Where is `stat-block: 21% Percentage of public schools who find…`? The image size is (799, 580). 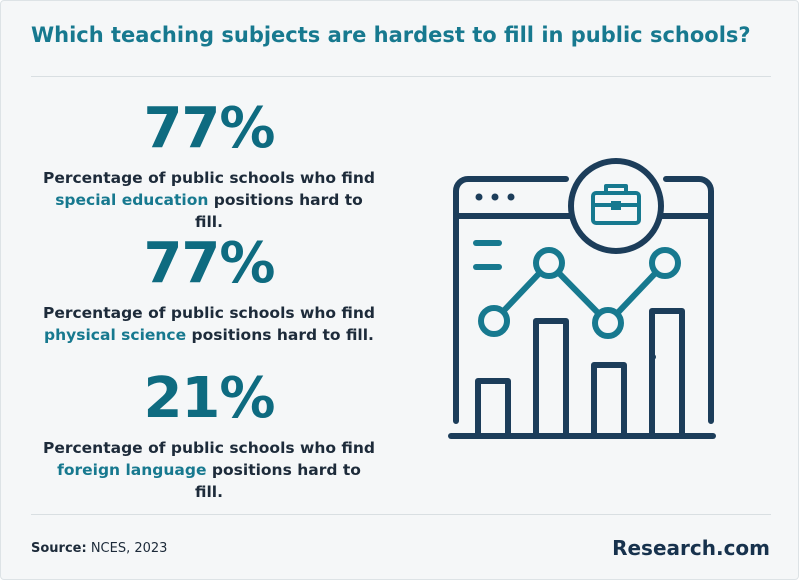 stat-block: 21% Percentage of public schools who find… is located at coordinates (209, 437).